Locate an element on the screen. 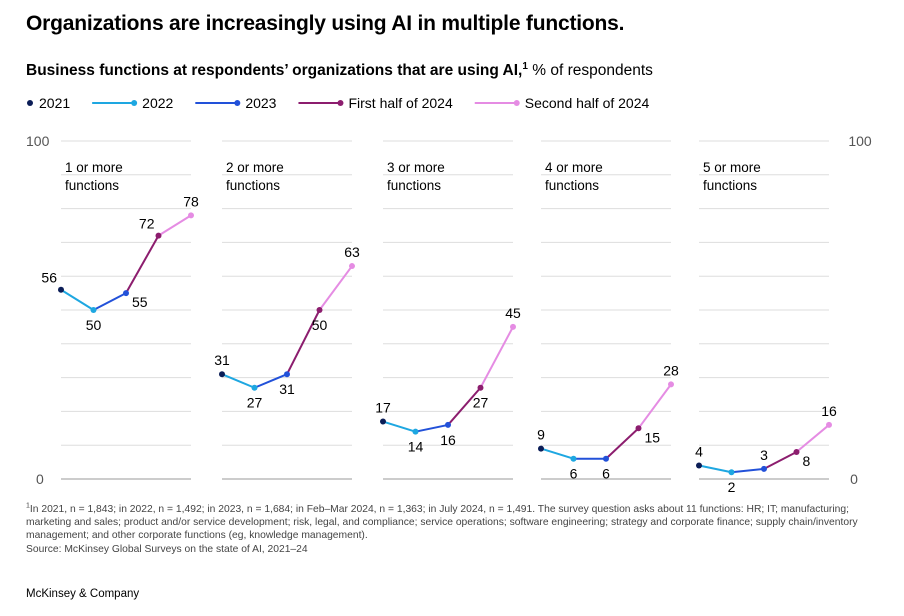  panel-label-5-line-2: functions is located at coordinates (730, 185).